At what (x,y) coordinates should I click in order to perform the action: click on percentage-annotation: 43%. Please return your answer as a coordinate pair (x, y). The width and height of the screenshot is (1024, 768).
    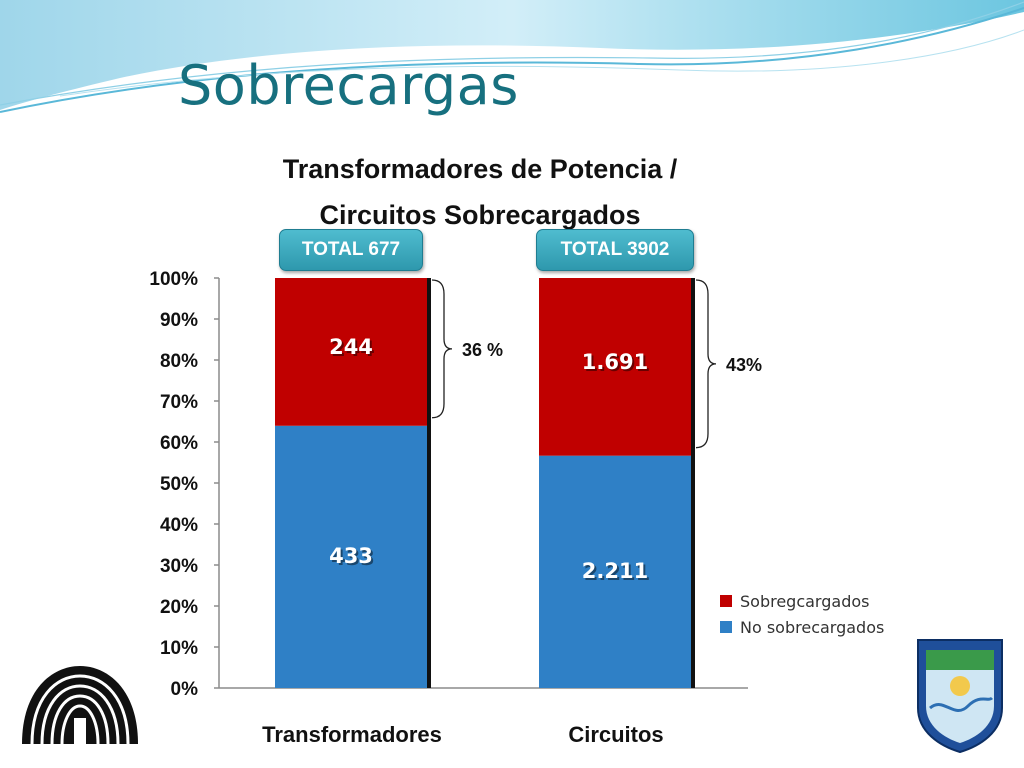
    Looking at the image, I should click on (744, 365).